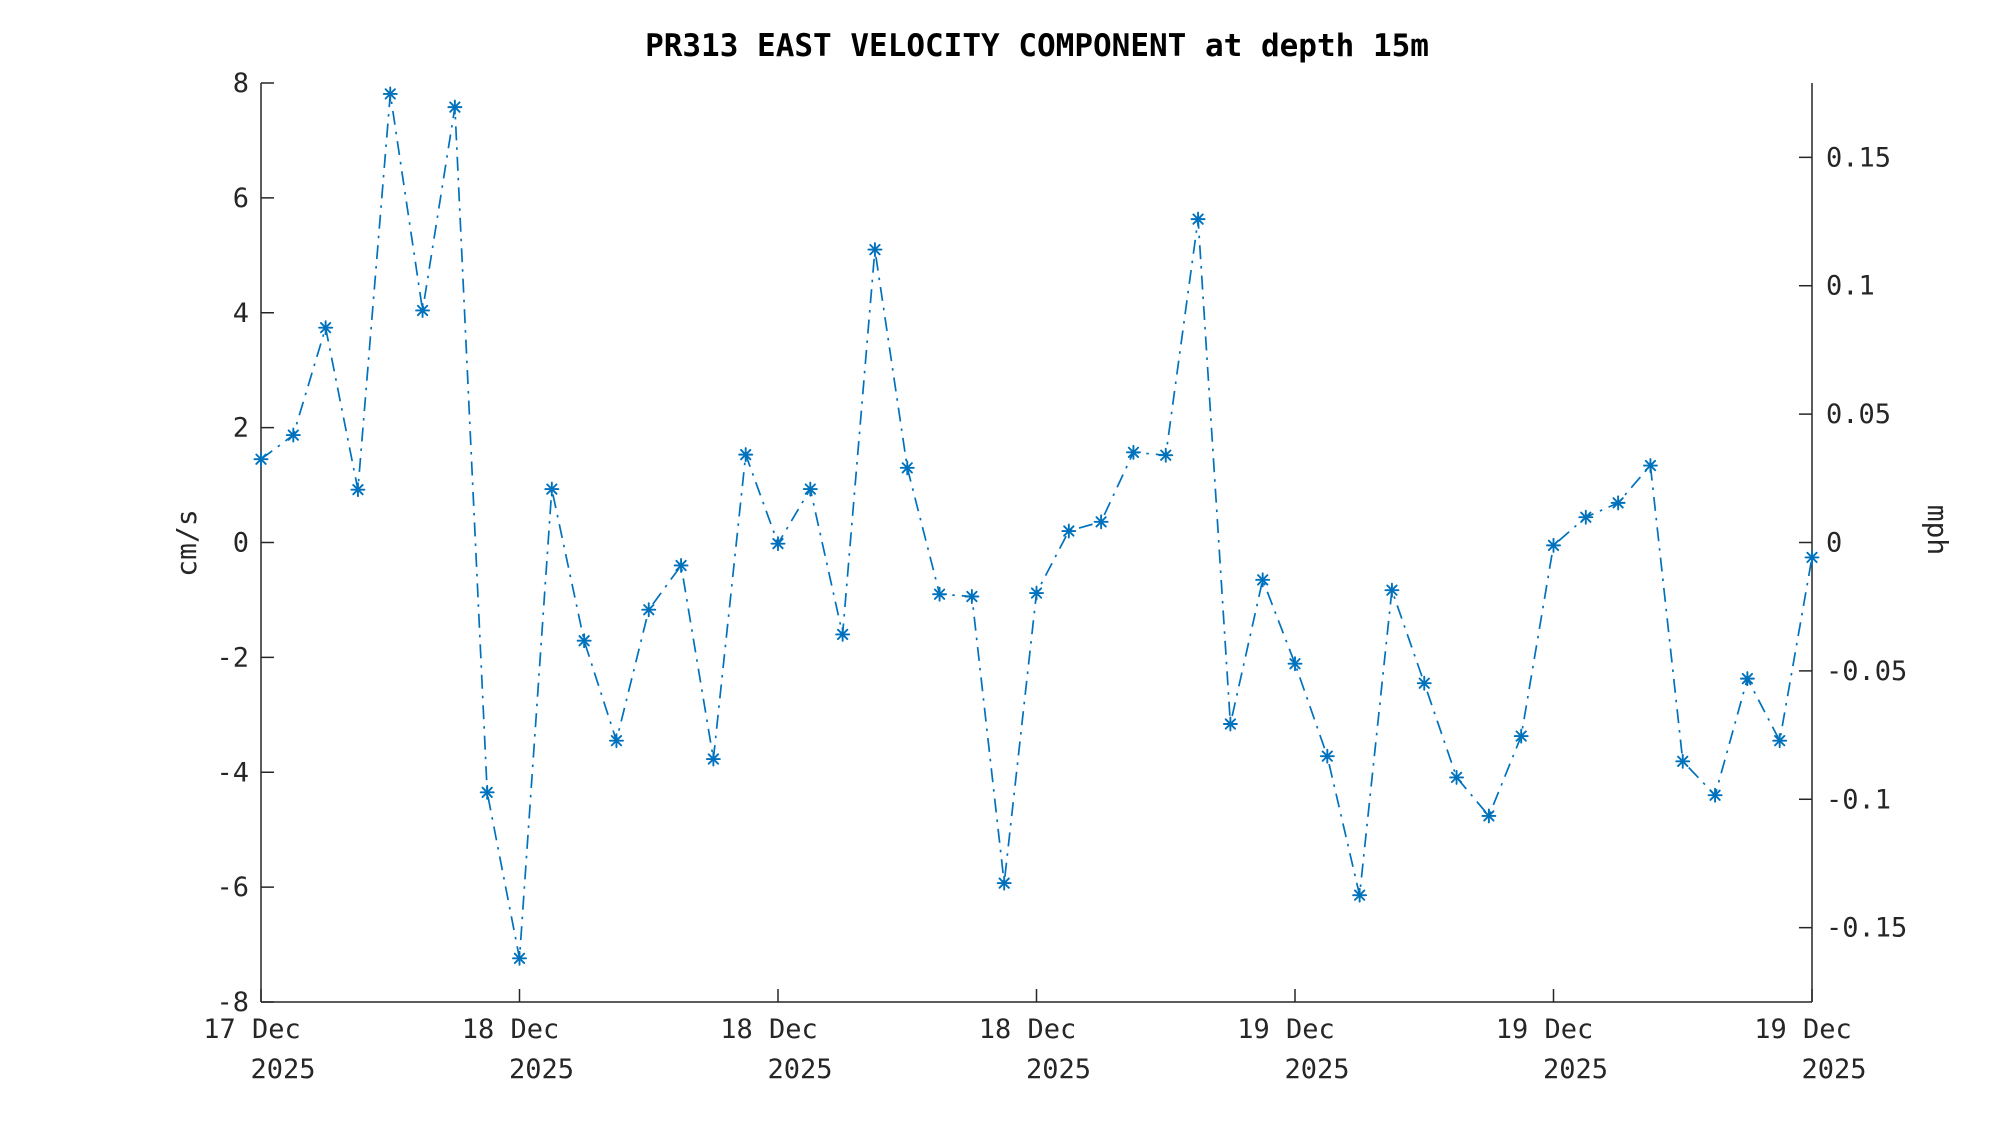 This screenshot has height=1129, width=2000. What do you see at coordinates (1858, 157) in the screenshot?
I see `right-tick-label: 0.15` at bounding box center [1858, 157].